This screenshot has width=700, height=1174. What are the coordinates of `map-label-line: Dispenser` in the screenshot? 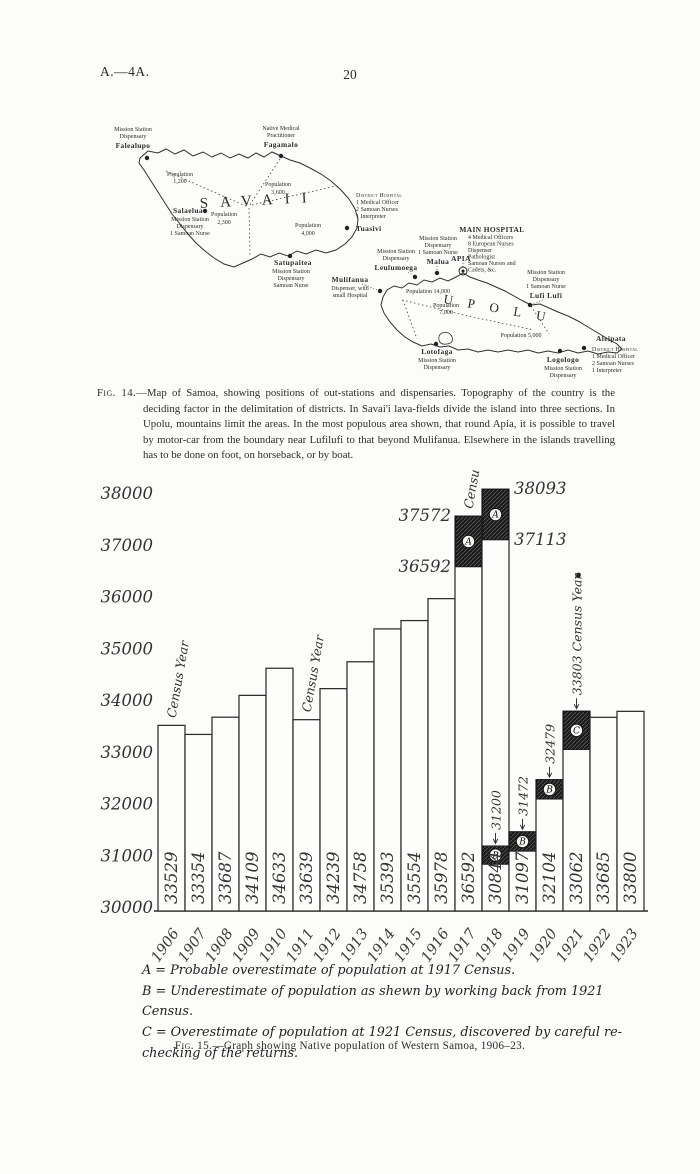 It's located at (480, 251).